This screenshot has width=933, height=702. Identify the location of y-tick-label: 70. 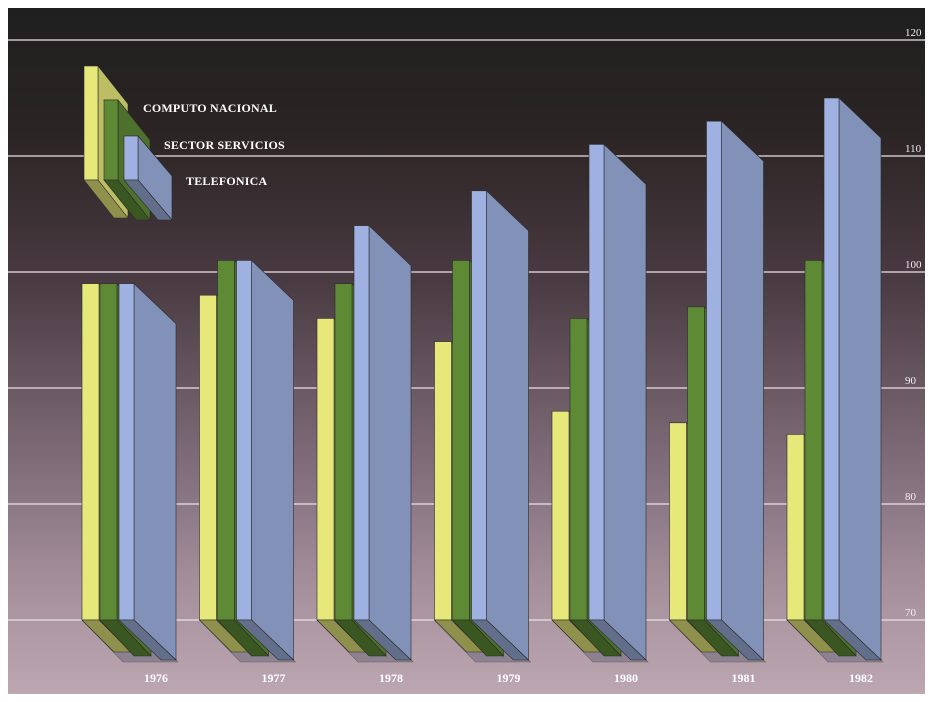
(911, 613).